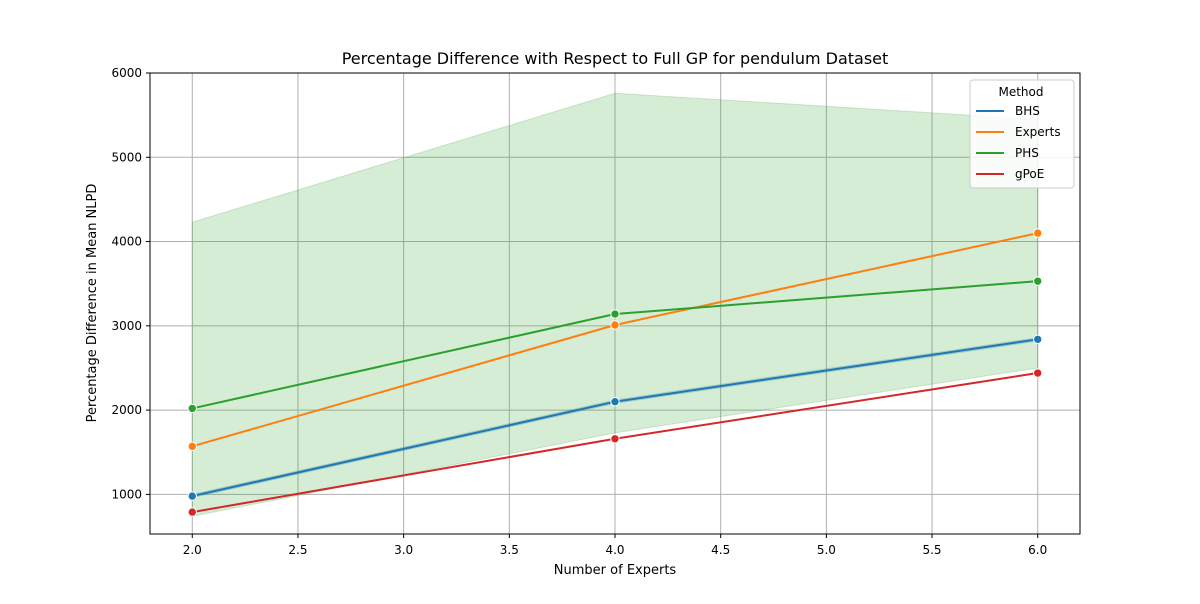 The width and height of the screenshot is (1200, 604). What do you see at coordinates (126, 242) in the screenshot?
I see `y-tick-label: 4000` at bounding box center [126, 242].